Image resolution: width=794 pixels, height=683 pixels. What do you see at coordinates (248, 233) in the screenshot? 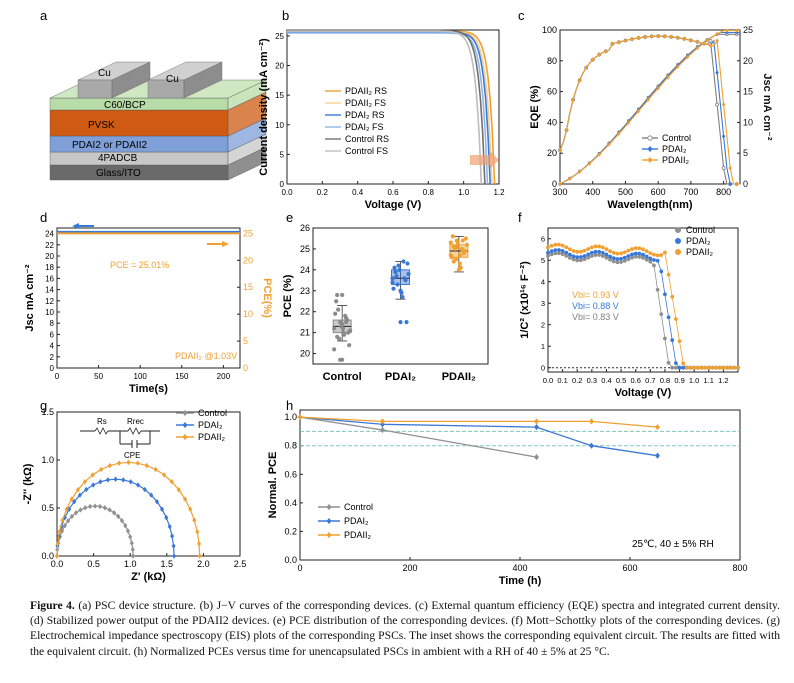
I see `y2-tick-label: 25` at bounding box center [248, 233].